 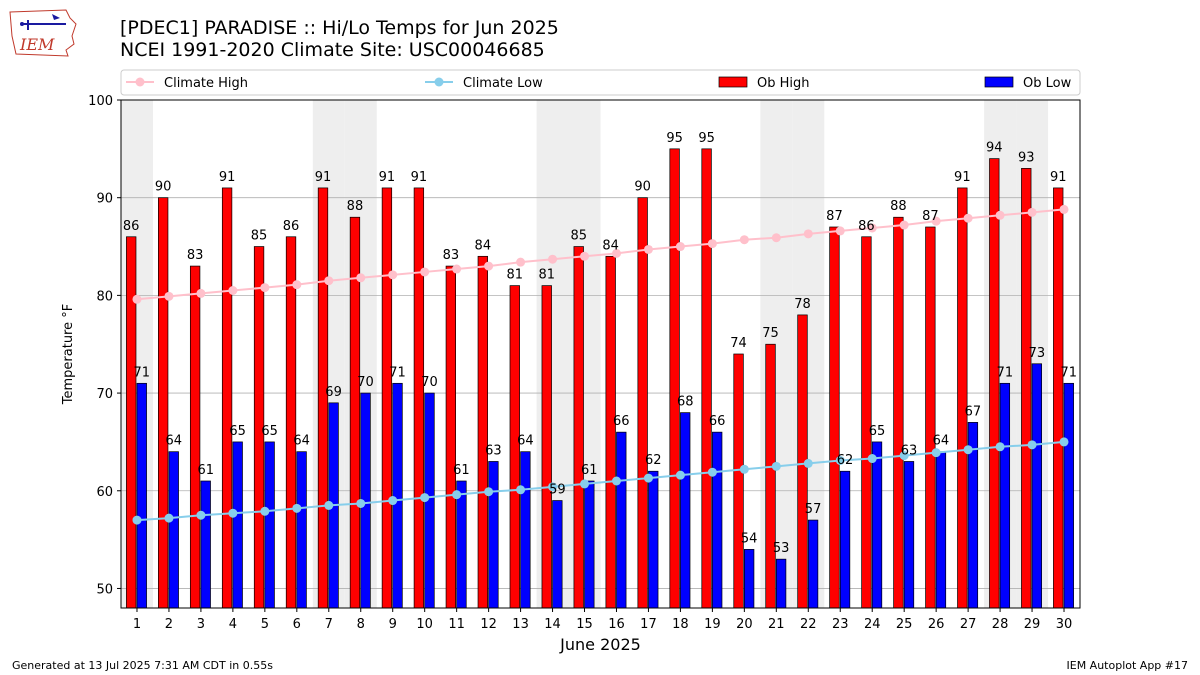 I want to click on x-tick-label: 6, so click(x=297, y=624).